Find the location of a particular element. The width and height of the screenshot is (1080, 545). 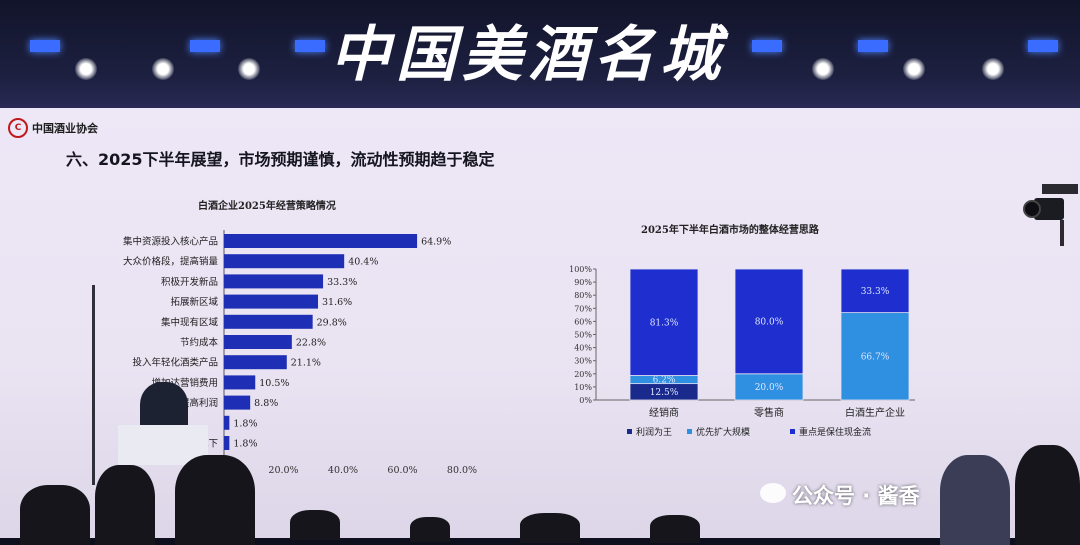

segment-value-label: 66.7% is located at coordinates (875, 357).